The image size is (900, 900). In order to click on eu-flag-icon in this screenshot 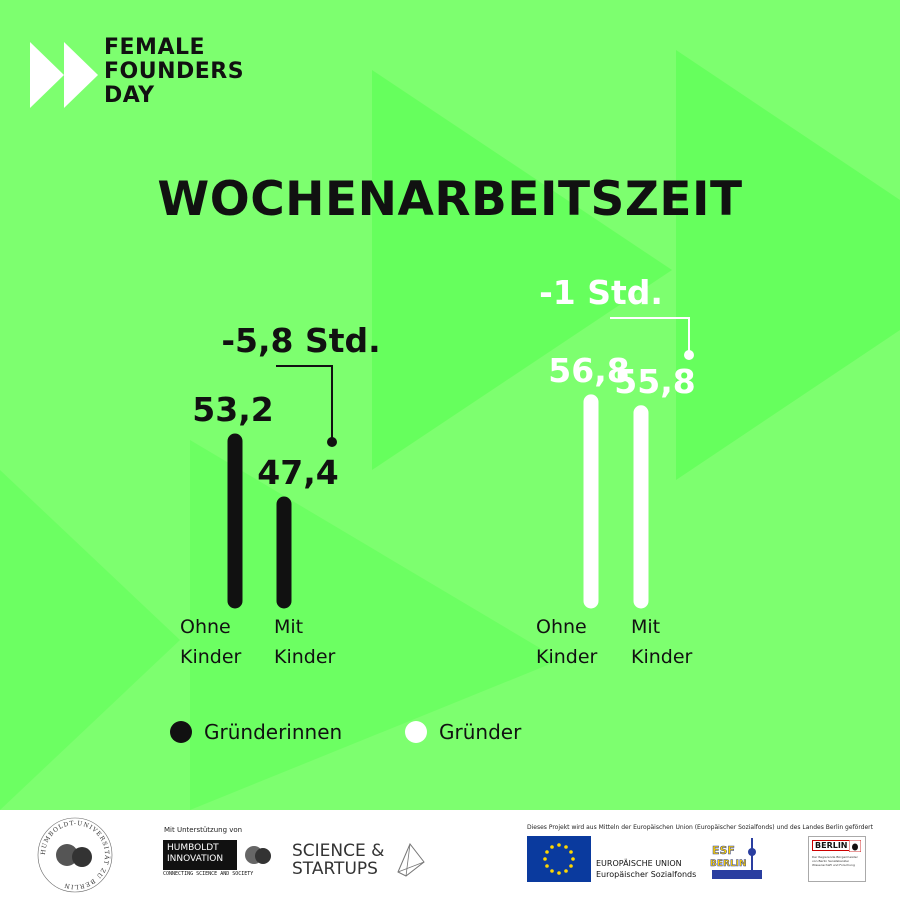, I will do `click(559, 859)`.